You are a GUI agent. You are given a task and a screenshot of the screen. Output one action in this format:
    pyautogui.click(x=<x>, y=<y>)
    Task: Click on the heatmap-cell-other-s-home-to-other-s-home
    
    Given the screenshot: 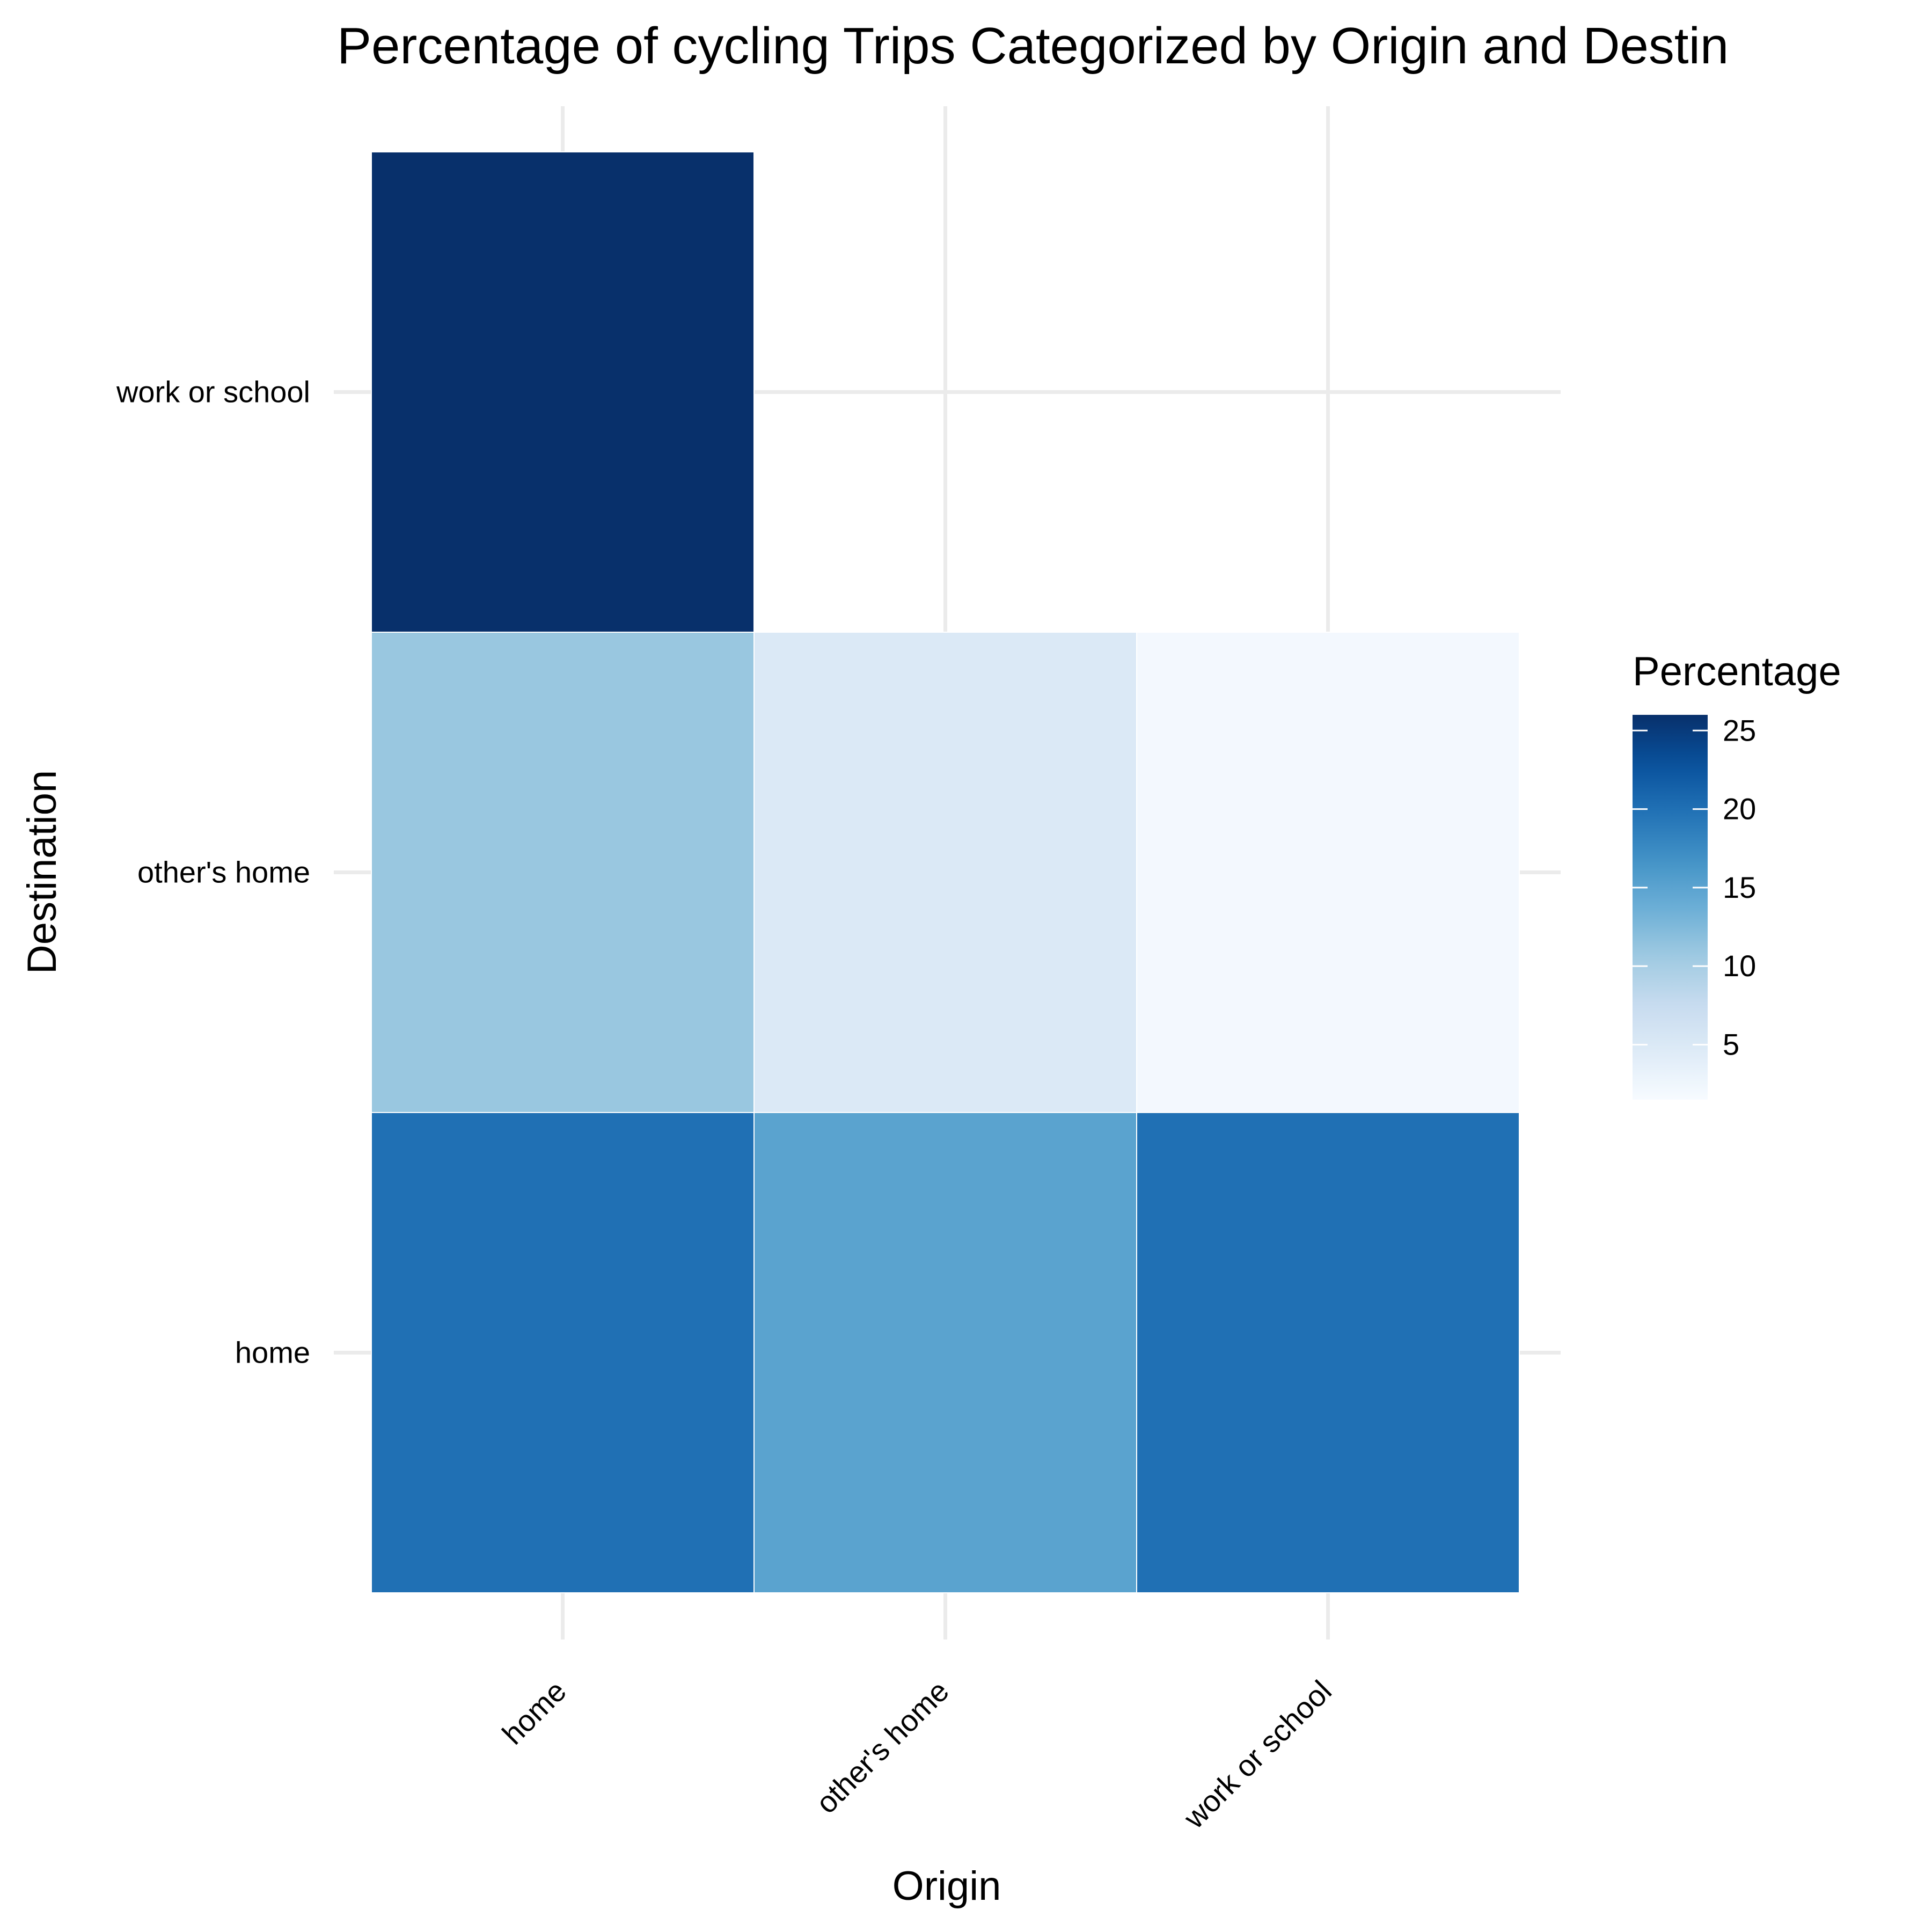 What is the action you would take?
    pyautogui.click(x=945, y=872)
    